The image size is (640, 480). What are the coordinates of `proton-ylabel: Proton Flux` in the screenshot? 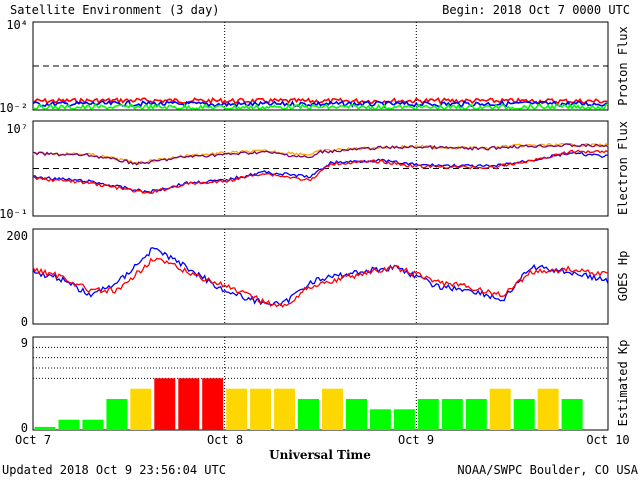 It's located at (623, 65).